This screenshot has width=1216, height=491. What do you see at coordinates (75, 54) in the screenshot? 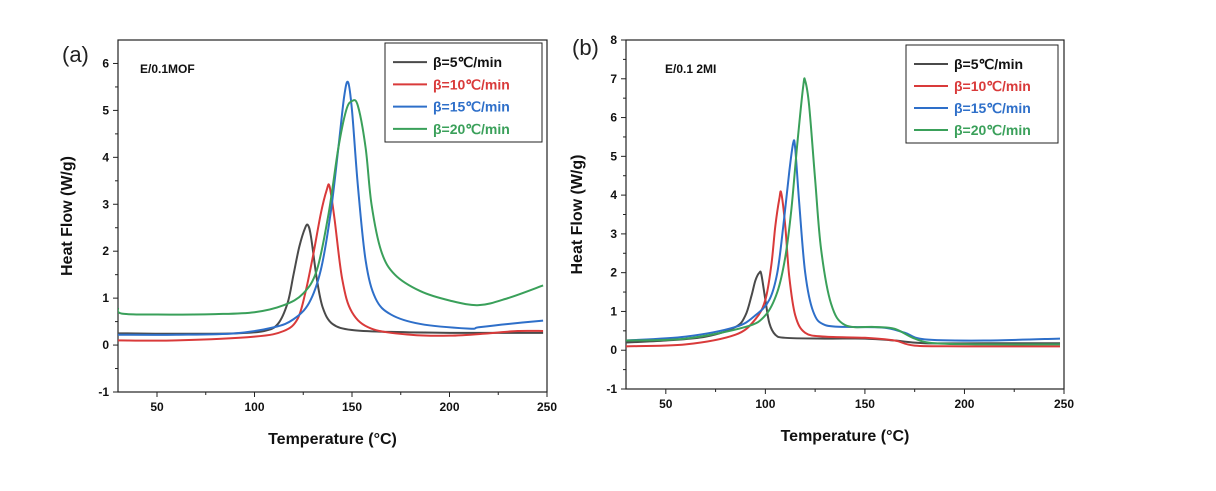
I see `panel-label: (a)` at bounding box center [75, 54].